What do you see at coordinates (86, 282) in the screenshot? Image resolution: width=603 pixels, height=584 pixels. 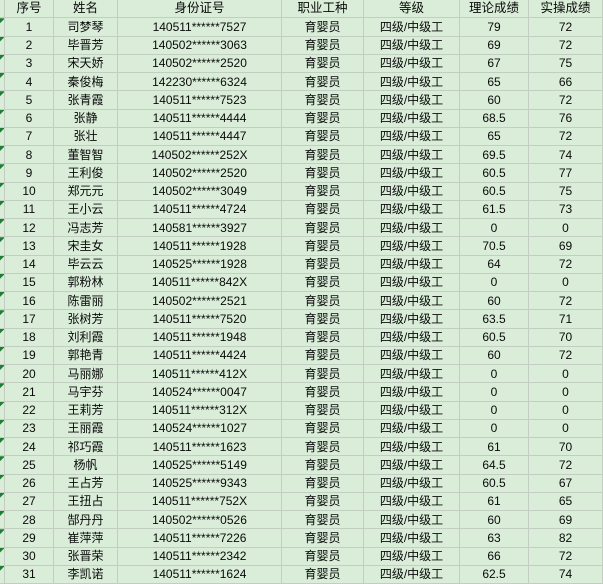 I see `cell-name: 郭粉林` at bounding box center [86, 282].